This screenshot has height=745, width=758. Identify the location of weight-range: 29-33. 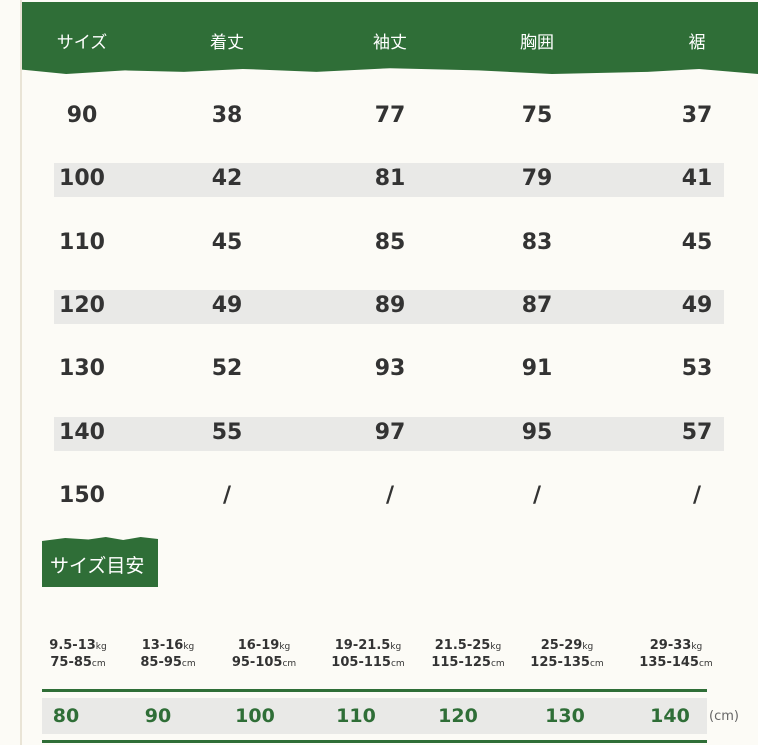
(670, 645).